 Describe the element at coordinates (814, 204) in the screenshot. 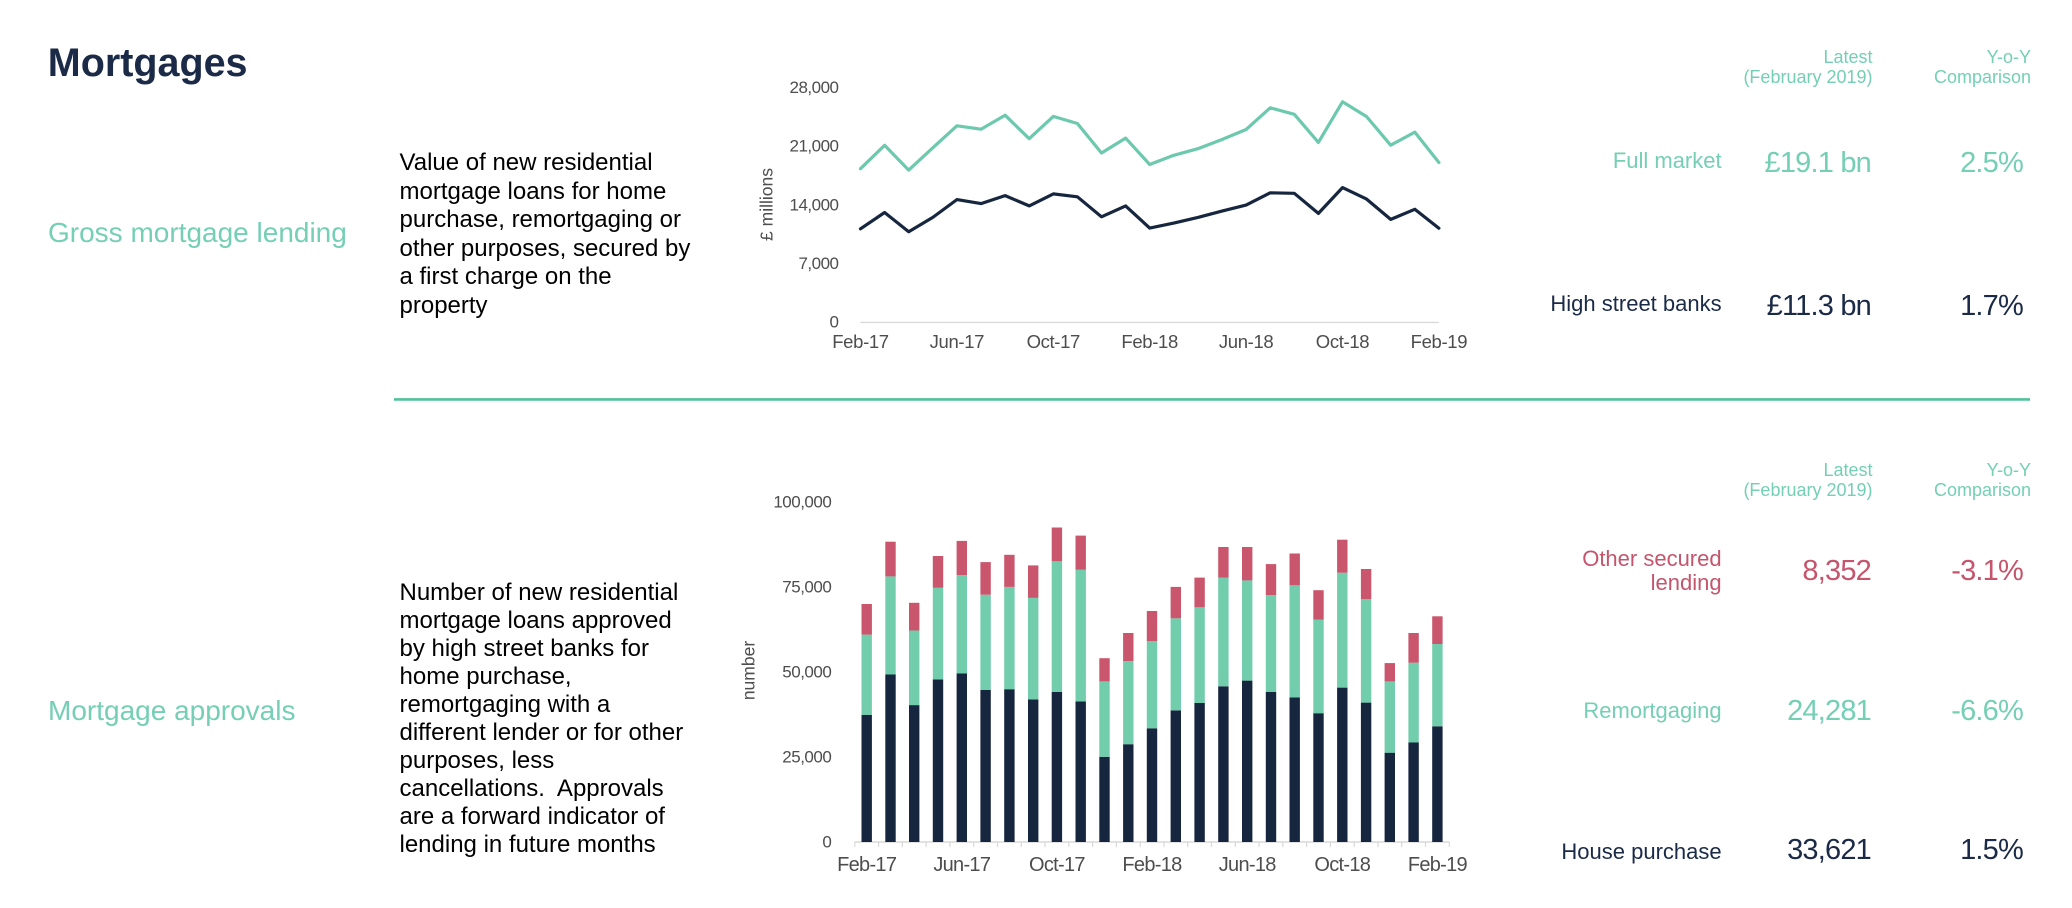

I see `svg-text: 14,000` at that location.